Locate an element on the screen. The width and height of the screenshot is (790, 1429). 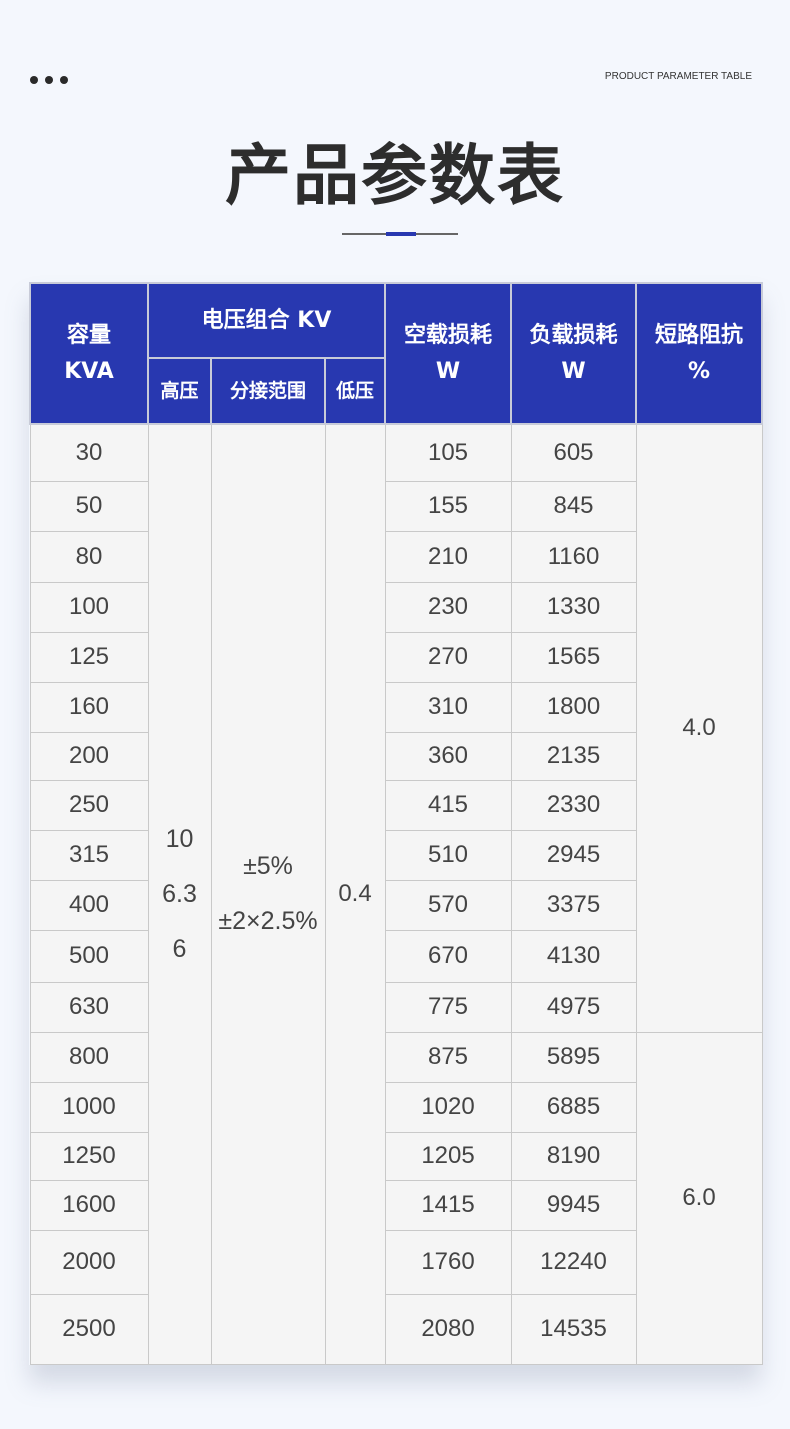
english-label: PRODUCT PARAMETER TABLE is located at coordinates (678, 76).